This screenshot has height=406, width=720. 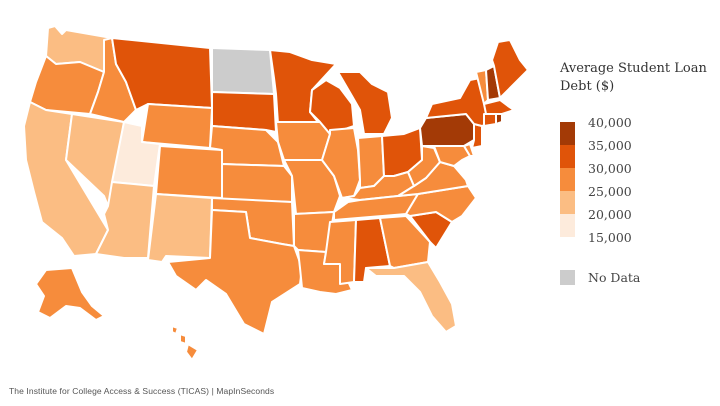 What do you see at coordinates (490, 120) in the screenshot?
I see `state-connecticut` at bounding box center [490, 120].